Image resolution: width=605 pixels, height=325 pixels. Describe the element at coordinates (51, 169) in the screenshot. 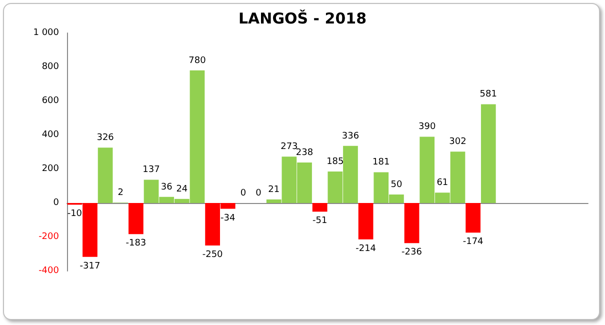

I see `y-tick-label: 200` at that location.